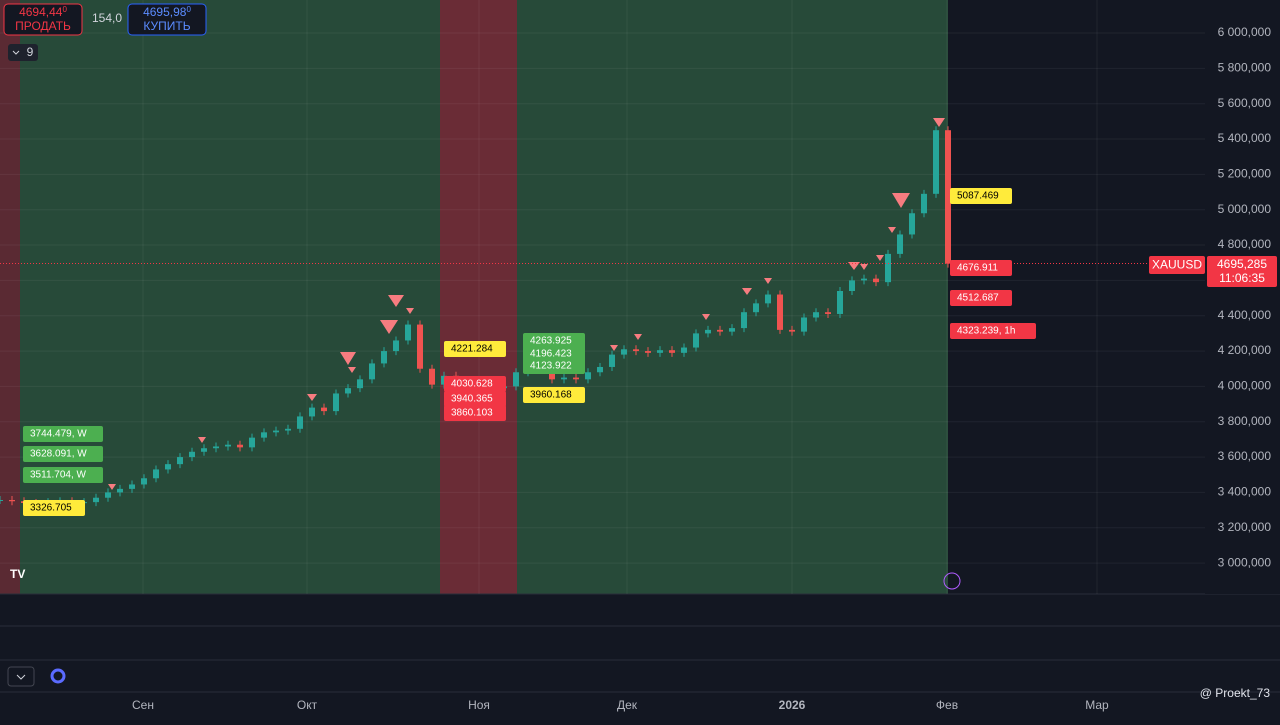 Image resolution: width=1280 pixels, height=725 pixels. What do you see at coordinates (551, 341) in the screenshot?
I see `annotation-label: 4263.925` at bounding box center [551, 341].